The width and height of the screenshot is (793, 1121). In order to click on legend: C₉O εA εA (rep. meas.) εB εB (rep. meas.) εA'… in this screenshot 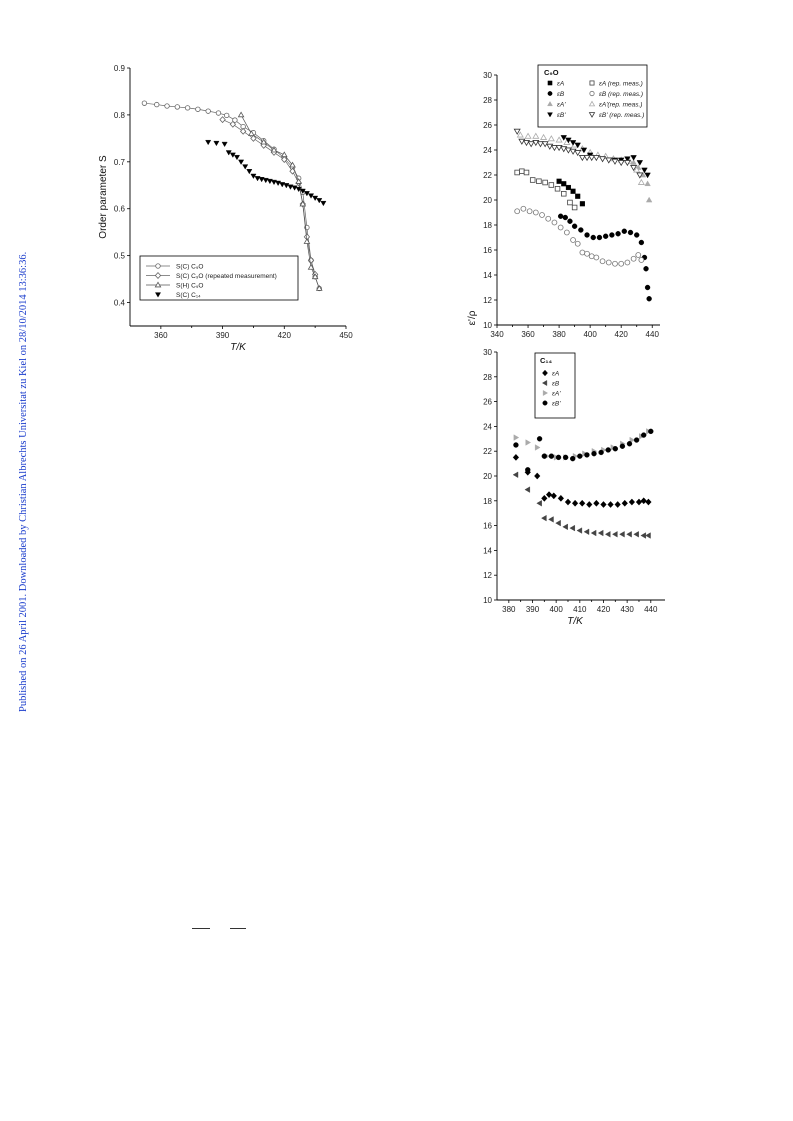, I will do `click(592, 96)`.